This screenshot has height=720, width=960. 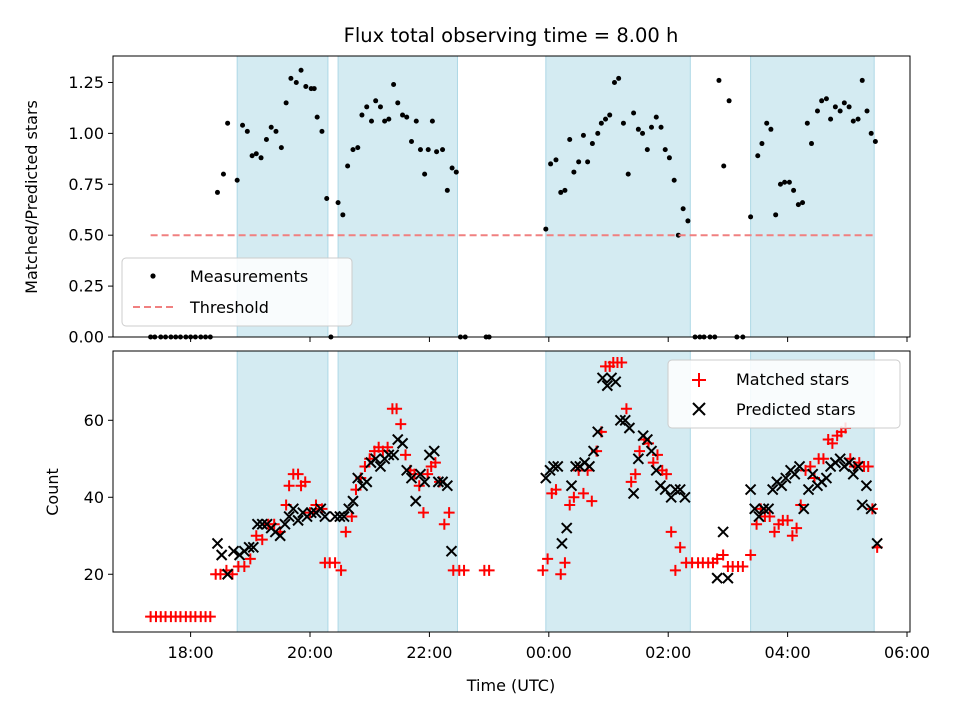 I want to click on legend-predicted-label: Predicted stars, so click(x=796, y=409).